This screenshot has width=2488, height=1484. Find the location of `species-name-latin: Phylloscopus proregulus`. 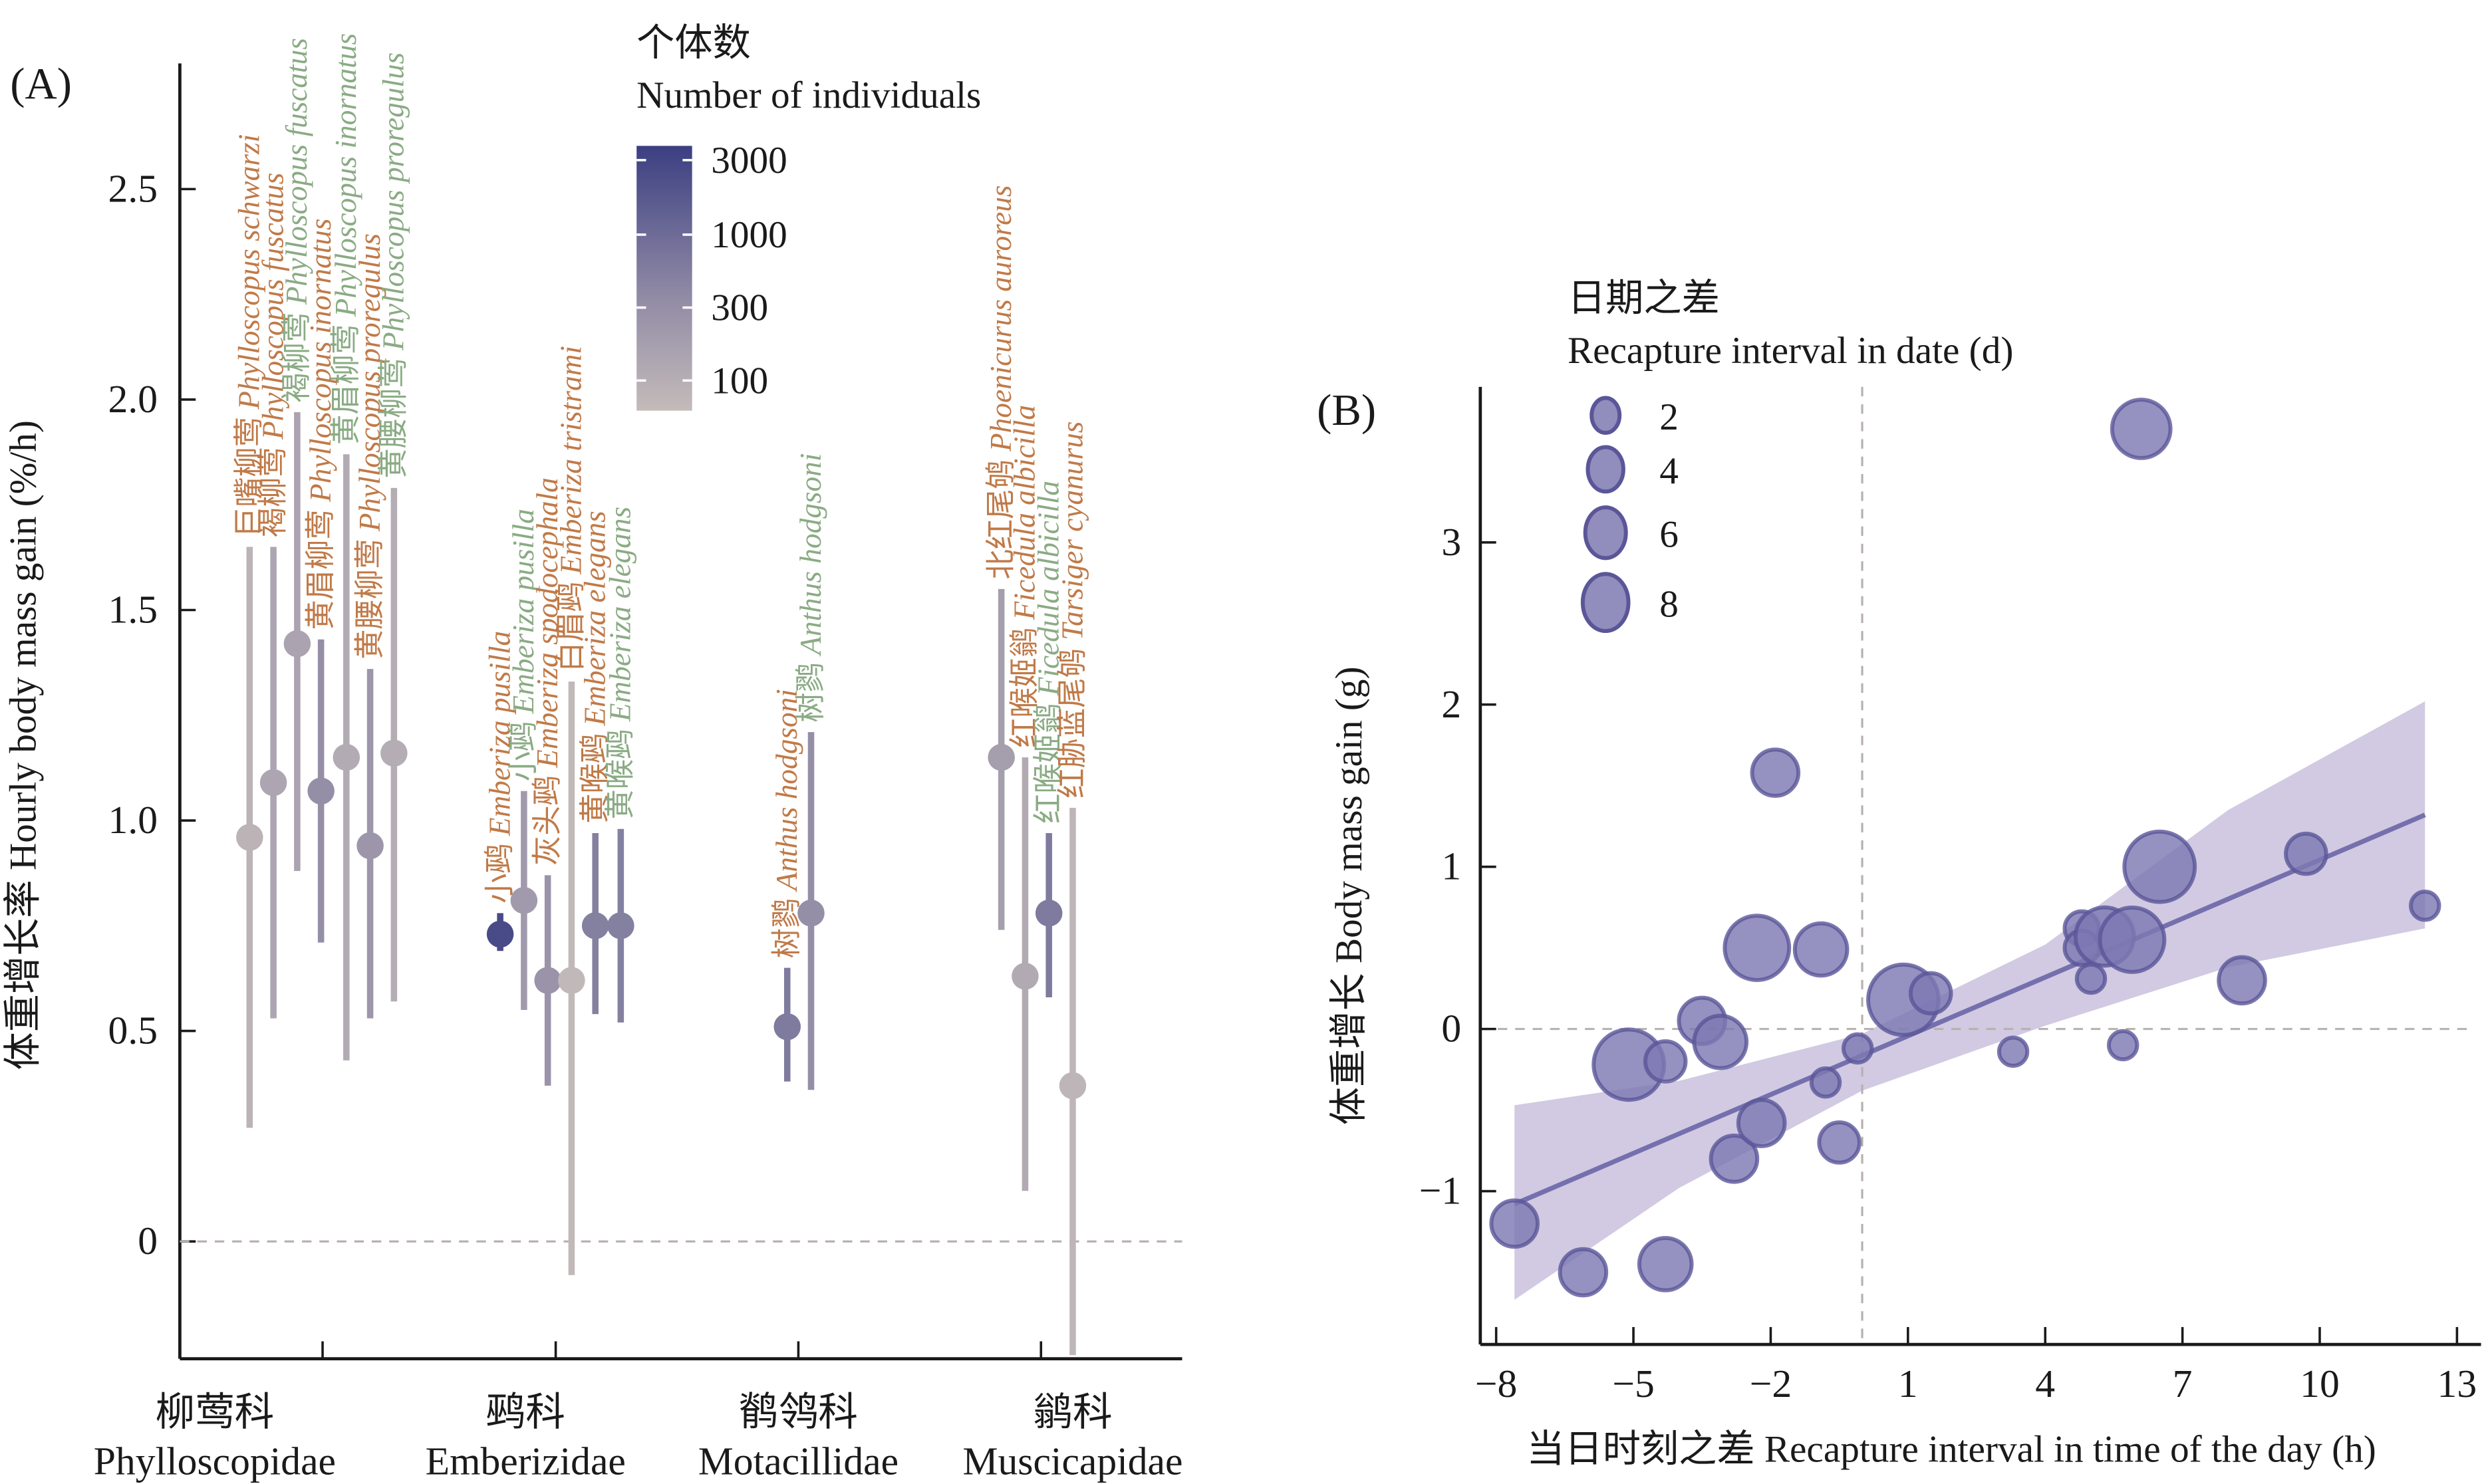

species-name-latin: Phylloscopus proregulus is located at coordinates (393, 202).